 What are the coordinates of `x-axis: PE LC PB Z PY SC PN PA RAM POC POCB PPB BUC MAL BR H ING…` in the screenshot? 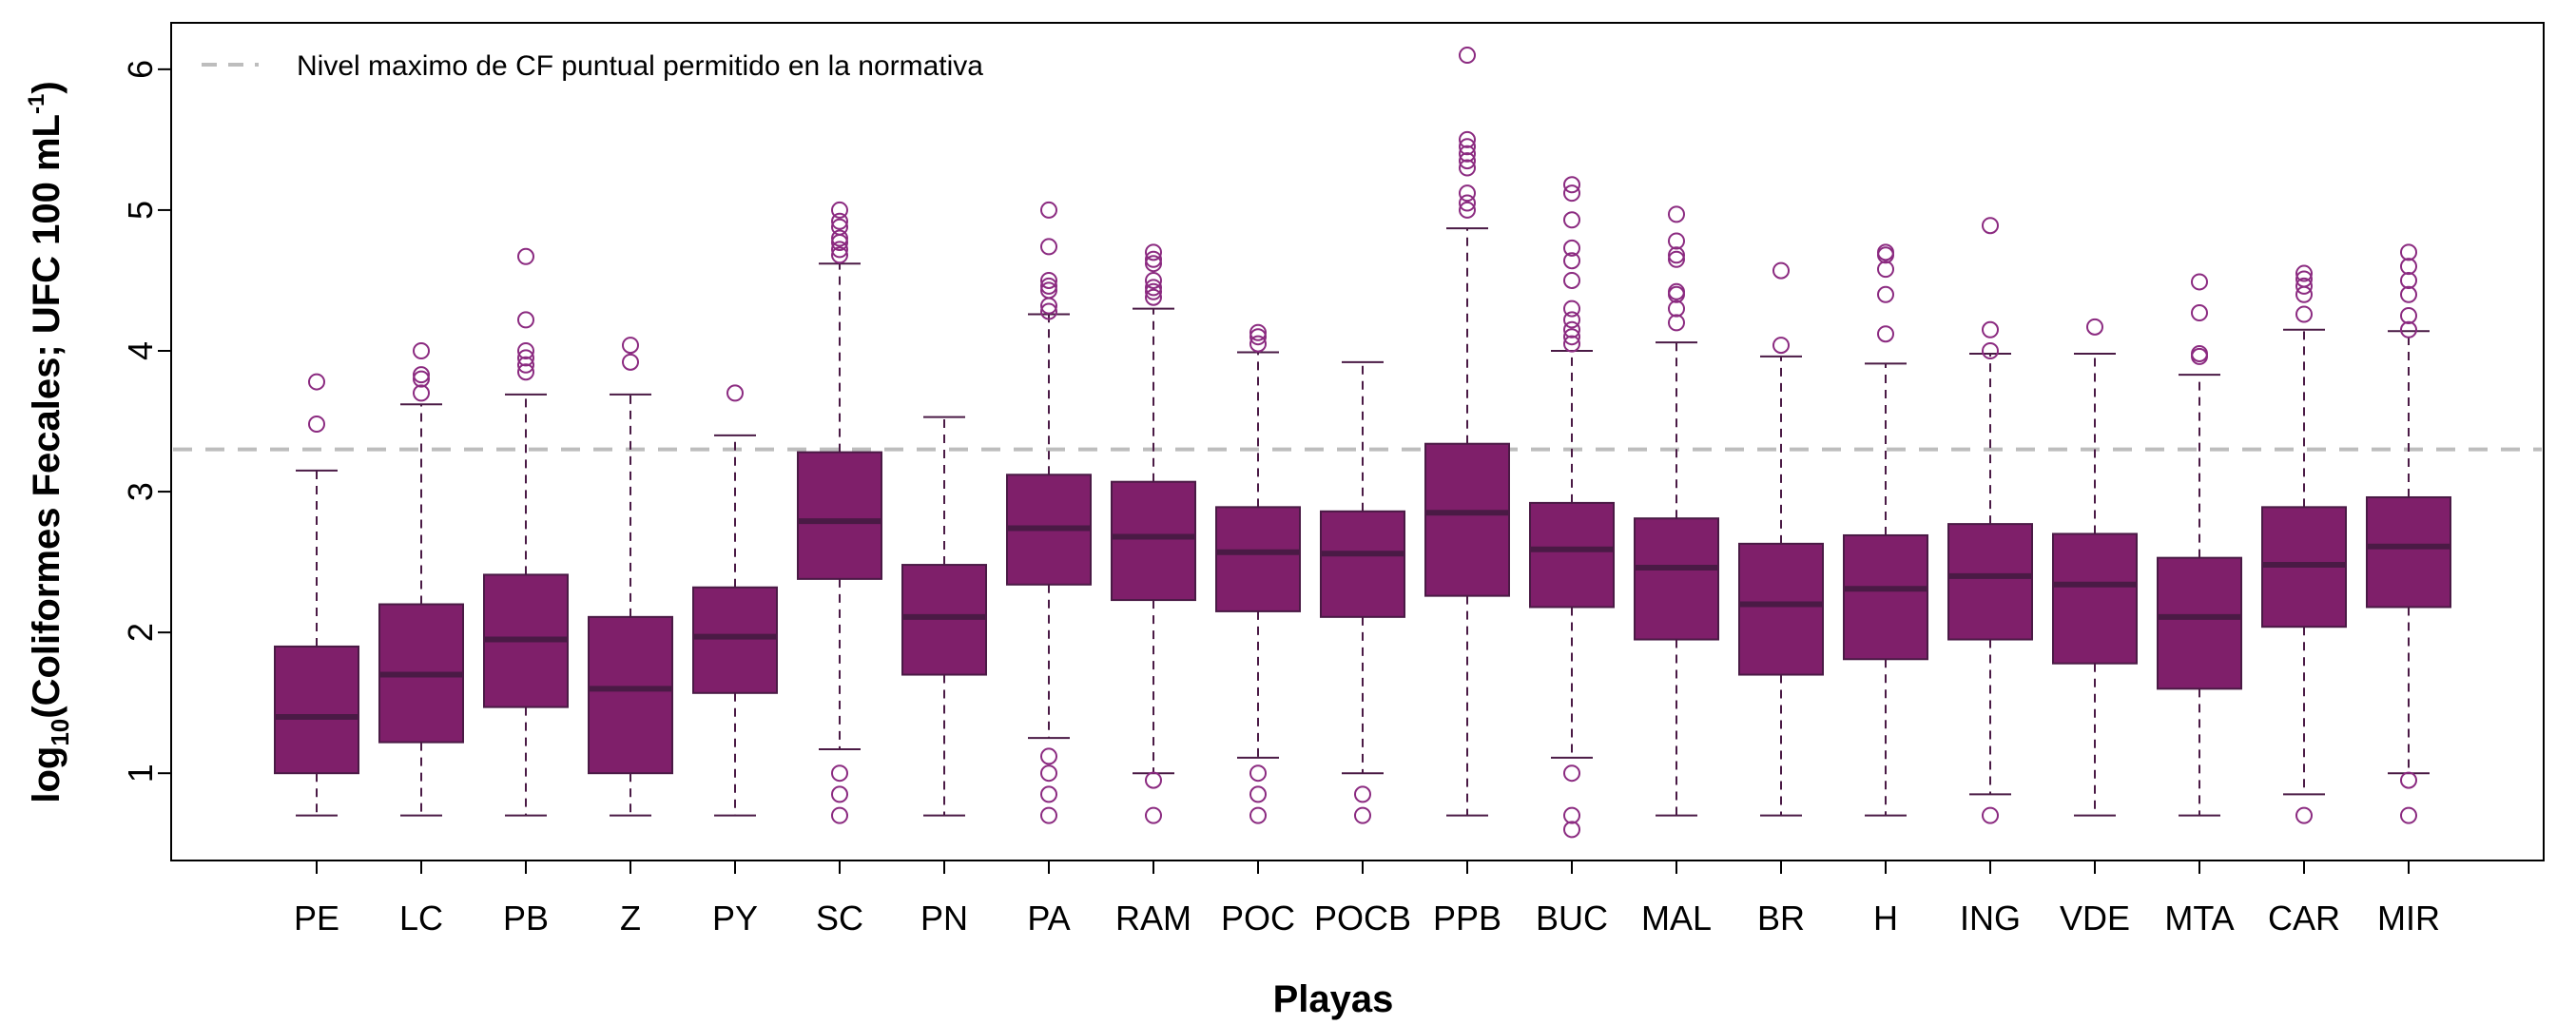 It's located at (1367, 899).